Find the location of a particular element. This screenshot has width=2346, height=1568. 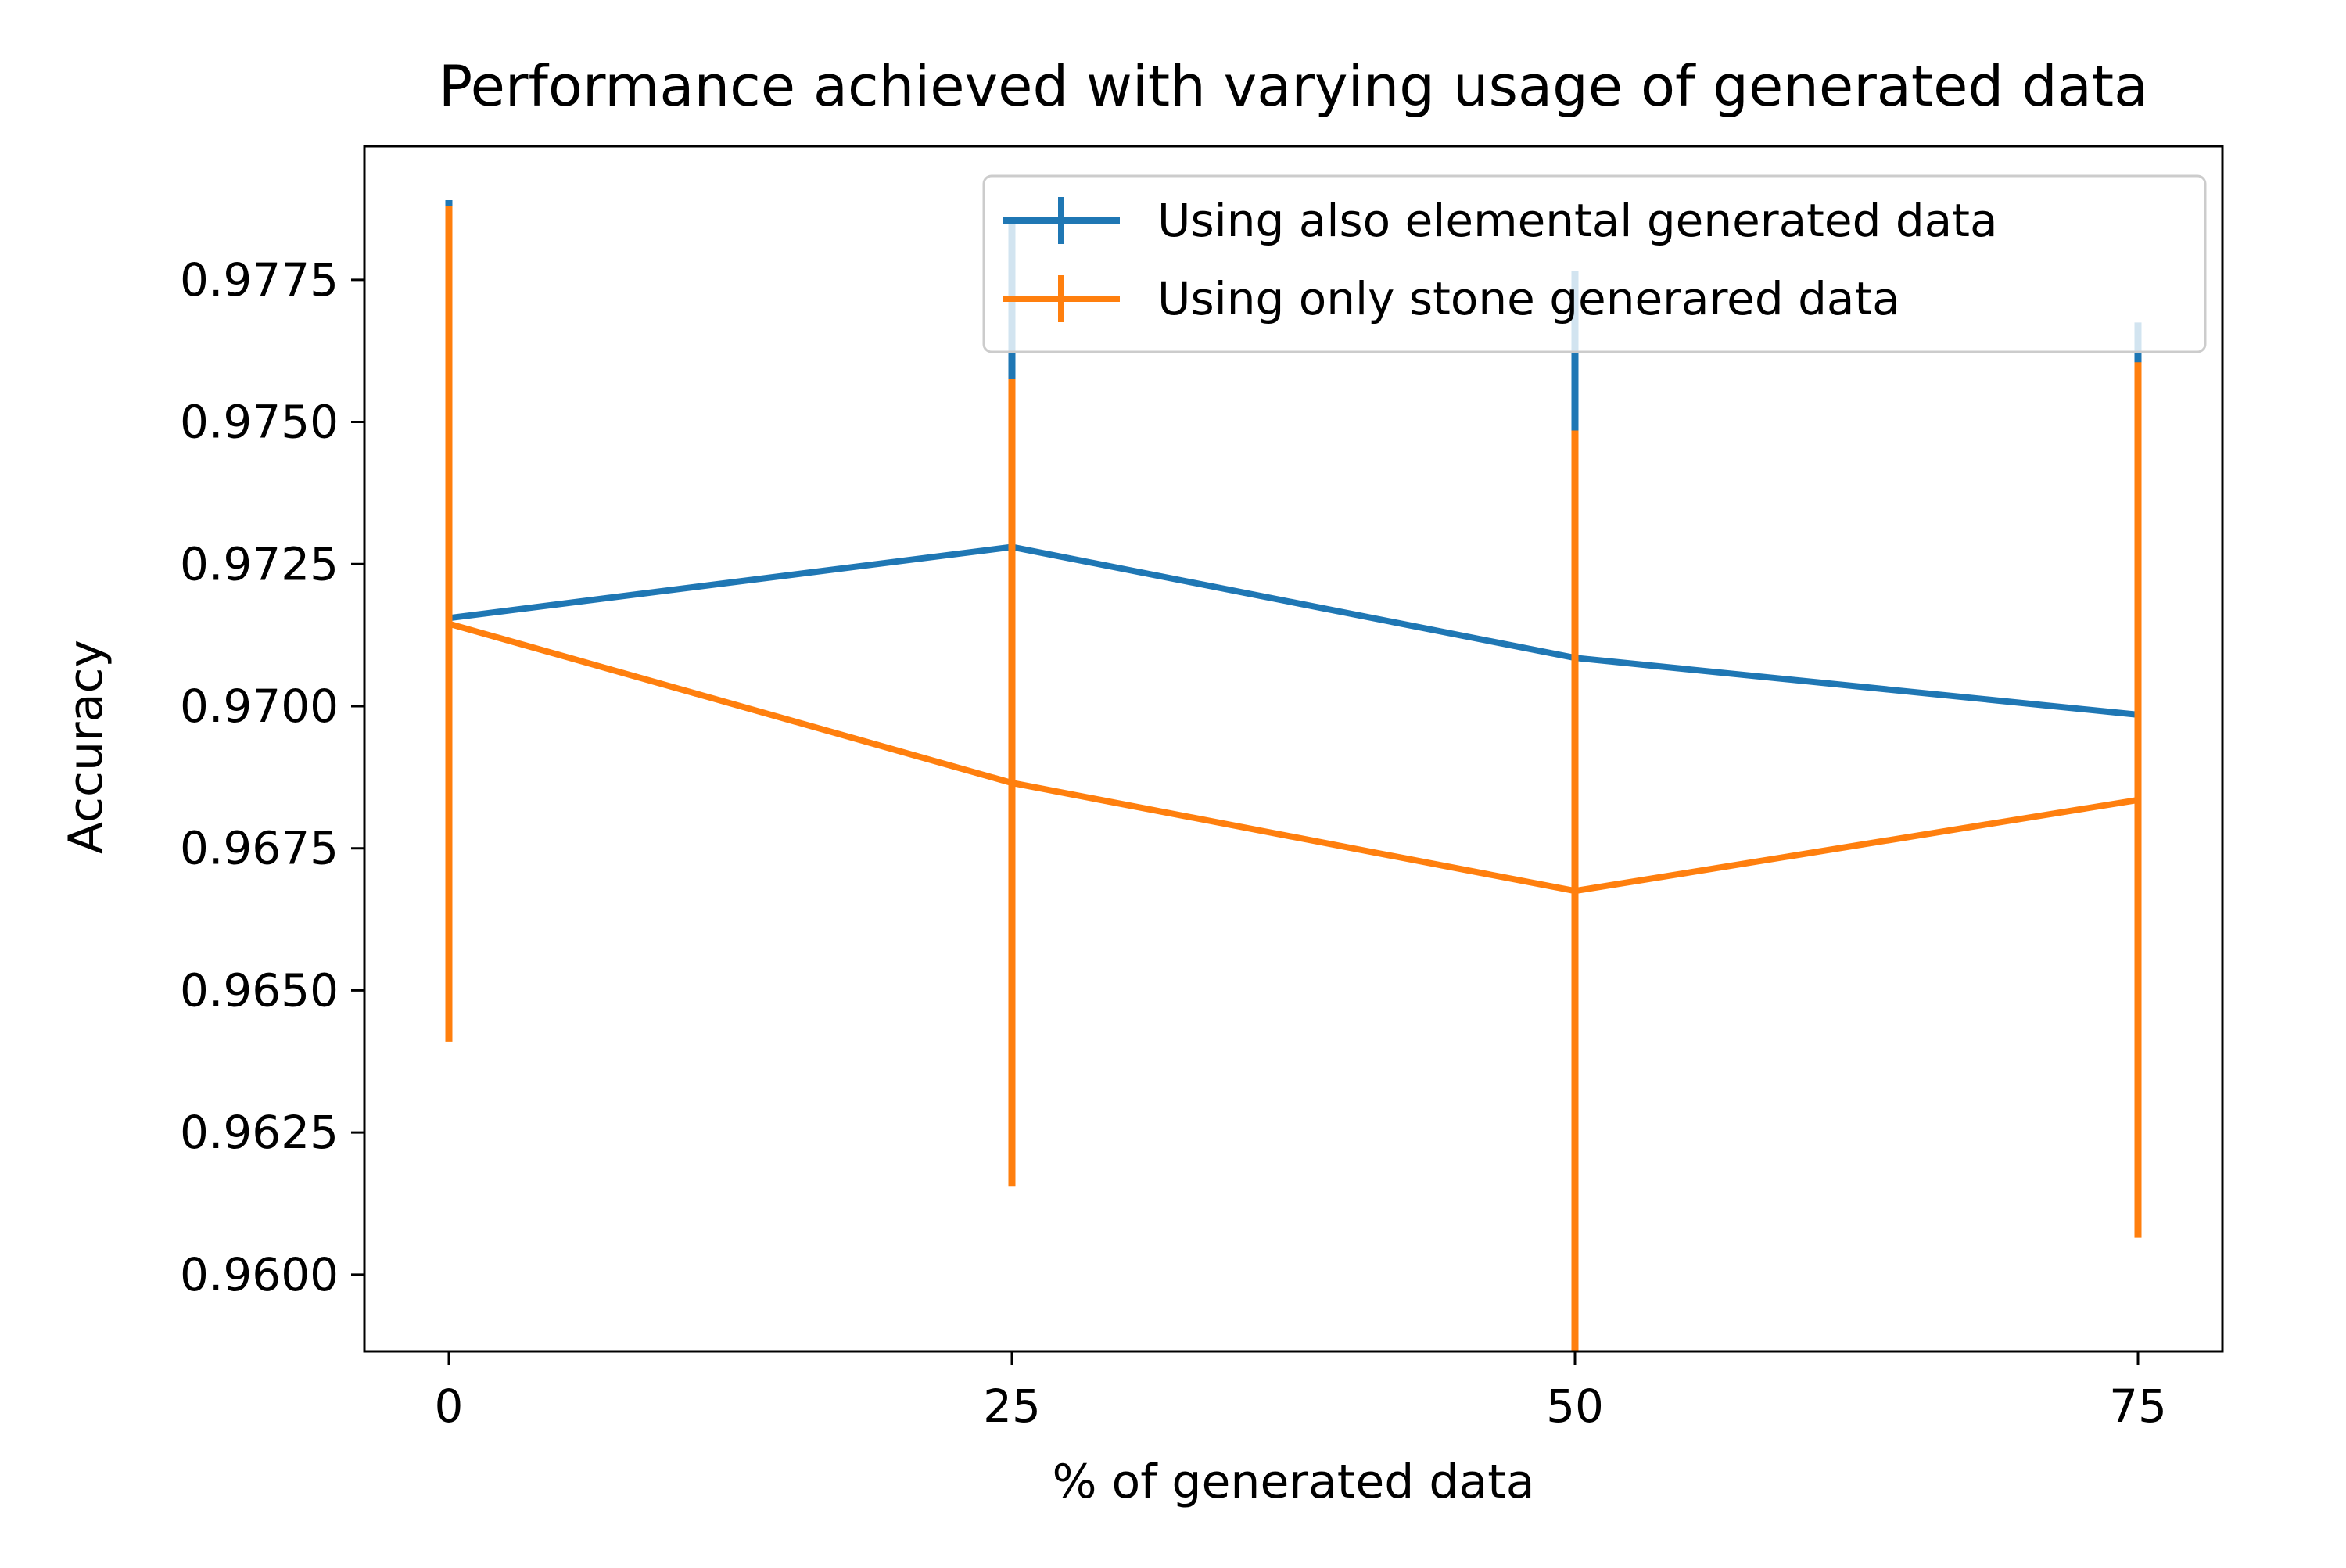

y-tick-label: 0.9775 is located at coordinates (259, 280).